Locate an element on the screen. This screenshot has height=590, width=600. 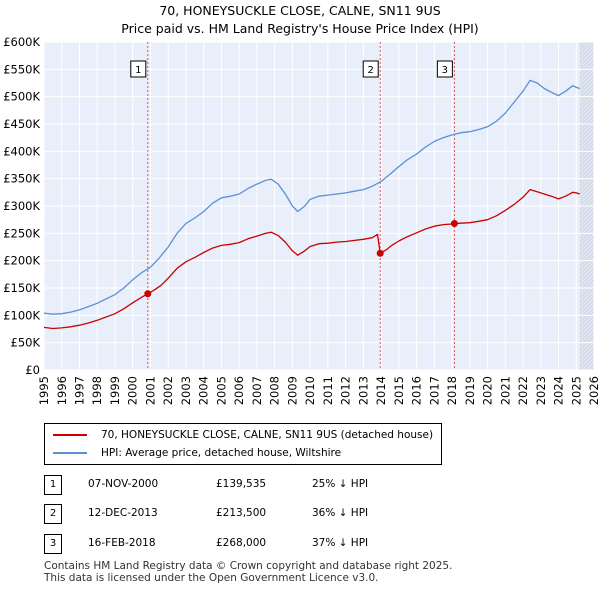
sale-number-badge: 1 is located at coordinates (53, 485).